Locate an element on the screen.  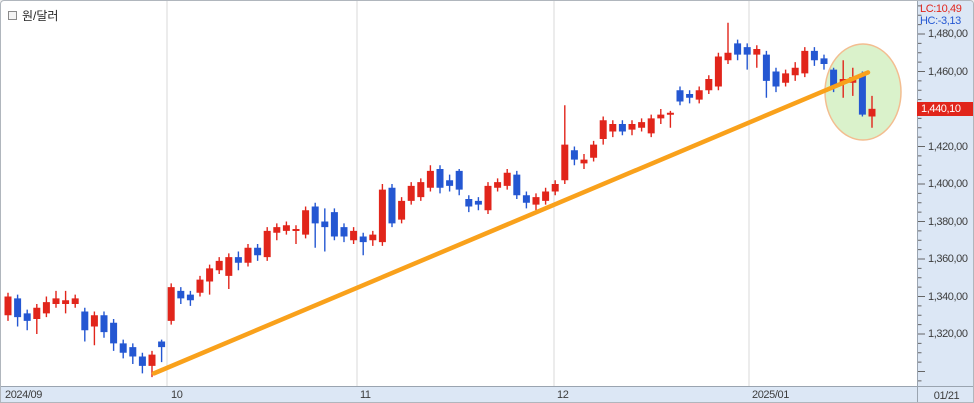
y-axis-label: 1,380,00 is located at coordinates (948, 221).